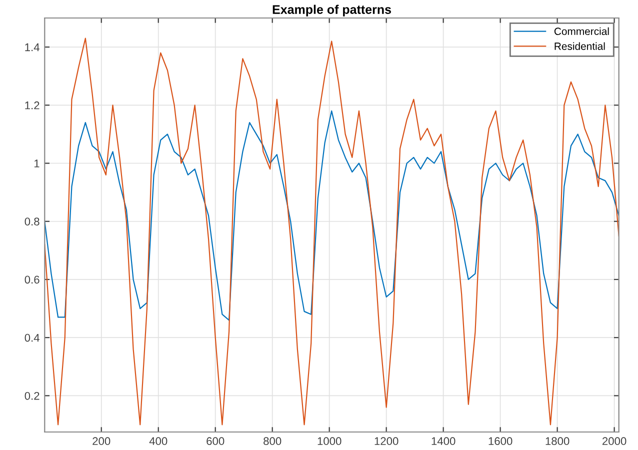  I want to click on y-tick-label: 0.8, so click(32, 222).